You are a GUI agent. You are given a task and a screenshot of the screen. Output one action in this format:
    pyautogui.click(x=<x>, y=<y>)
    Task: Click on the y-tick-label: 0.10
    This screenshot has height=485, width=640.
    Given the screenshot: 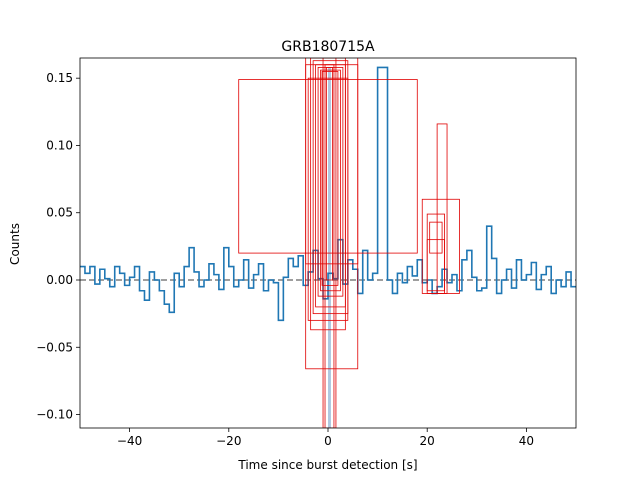 What is the action you would take?
    pyautogui.click(x=59, y=145)
    